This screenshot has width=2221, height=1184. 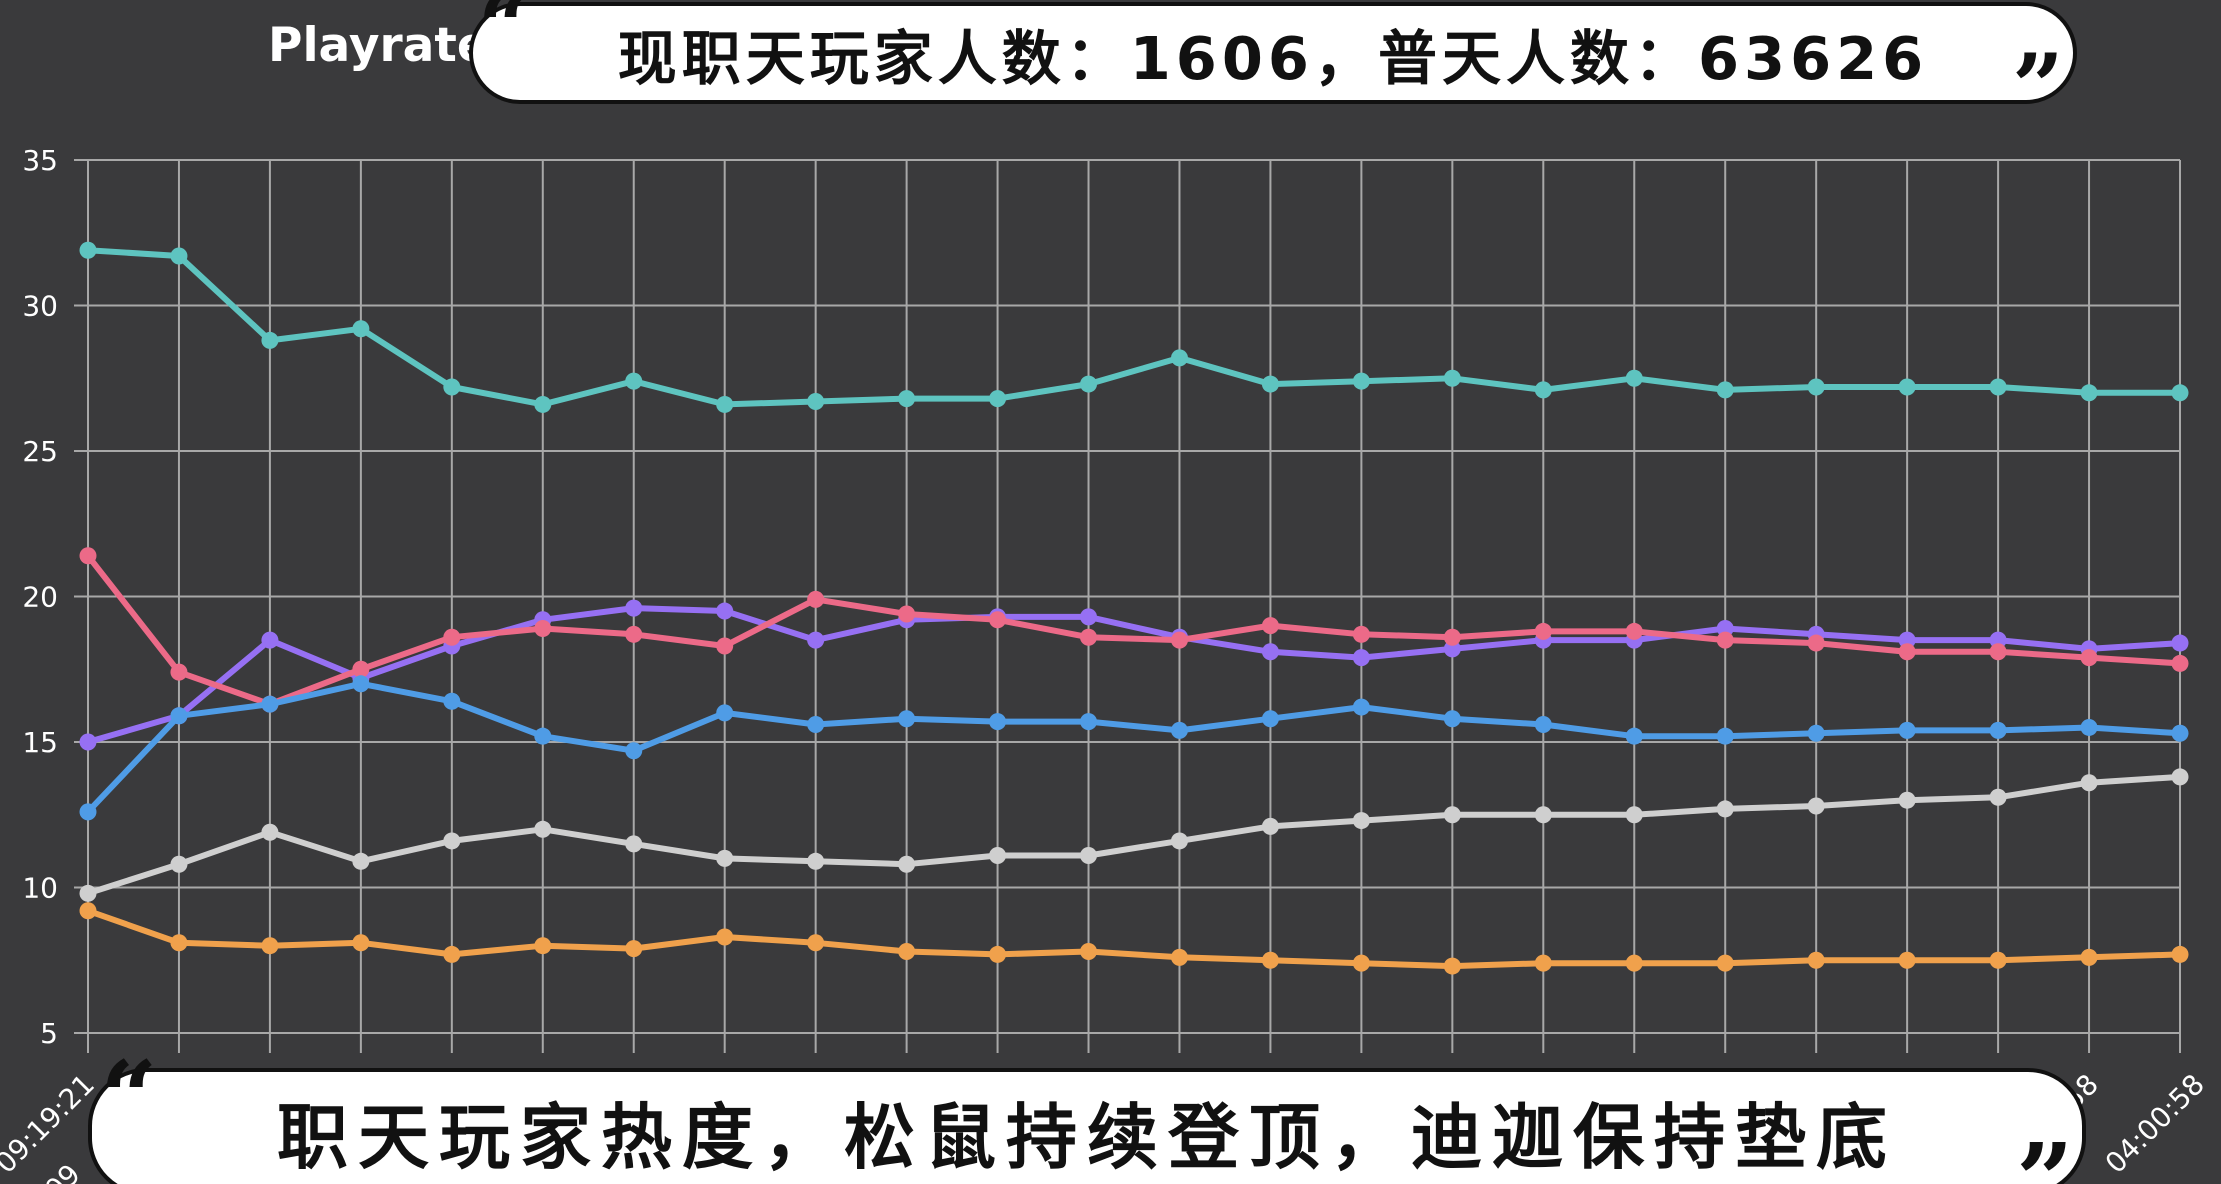 I want to click on chart-title: Playrate, so click(x=378, y=45).